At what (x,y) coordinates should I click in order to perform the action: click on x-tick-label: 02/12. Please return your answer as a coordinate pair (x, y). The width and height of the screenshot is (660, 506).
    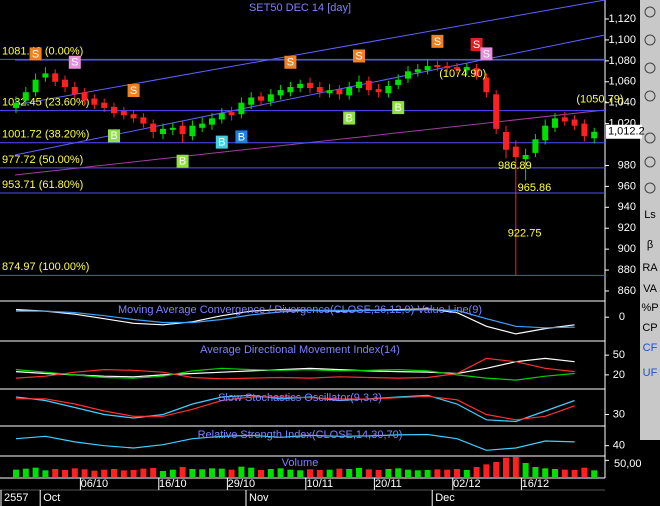
    Looking at the image, I should click on (467, 484).